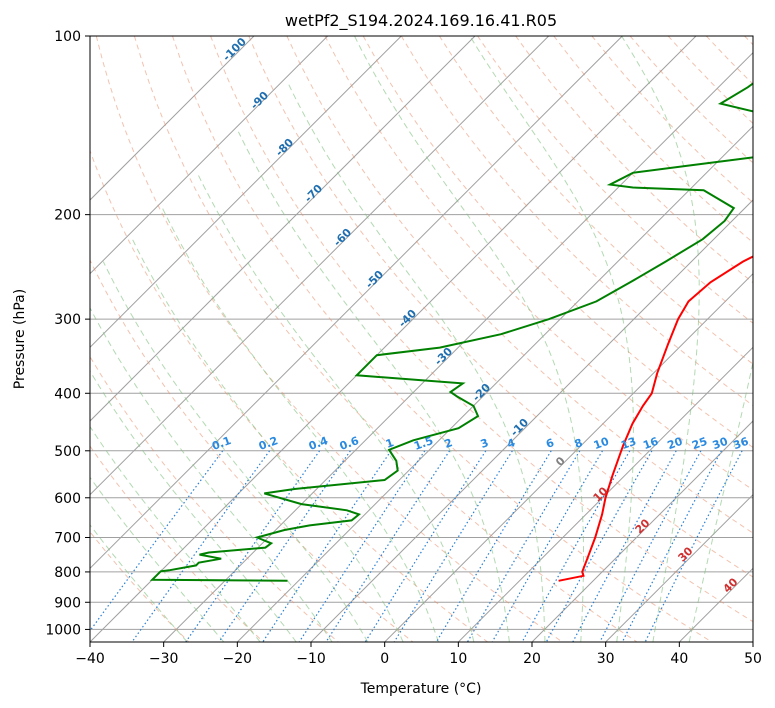  What do you see at coordinates (67, 499) in the screenshot?
I see `y-tick-label: 600` at bounding box center [67, 499].